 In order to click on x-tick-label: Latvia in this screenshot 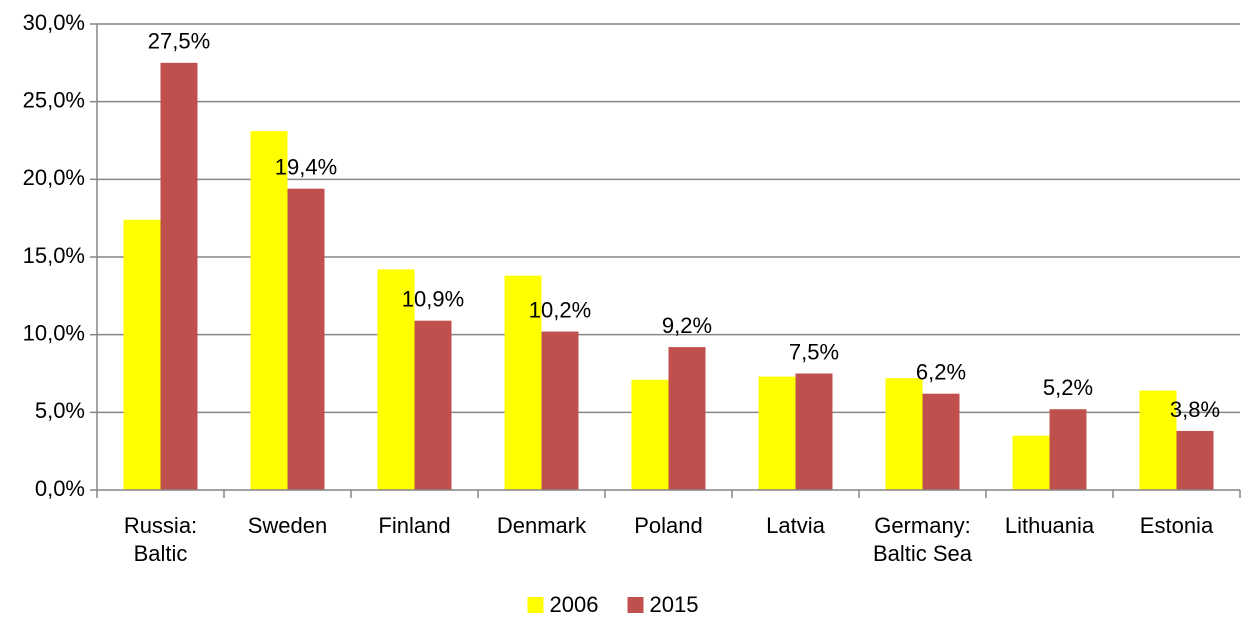, I will do `click(795, 525)`.